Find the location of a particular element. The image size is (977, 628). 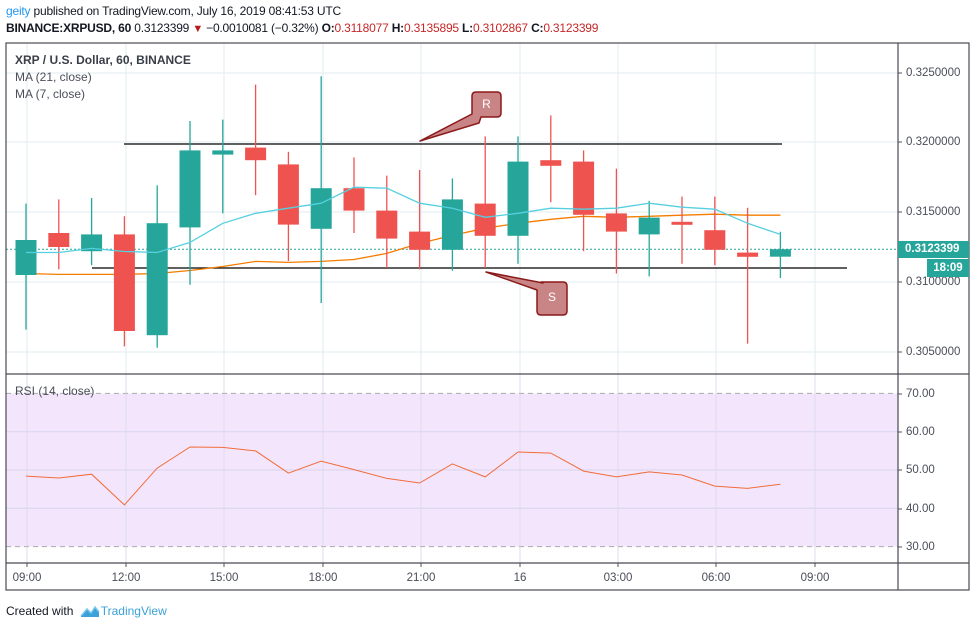

time-axis-label: 18:00 is located at coordinates (323, 578).